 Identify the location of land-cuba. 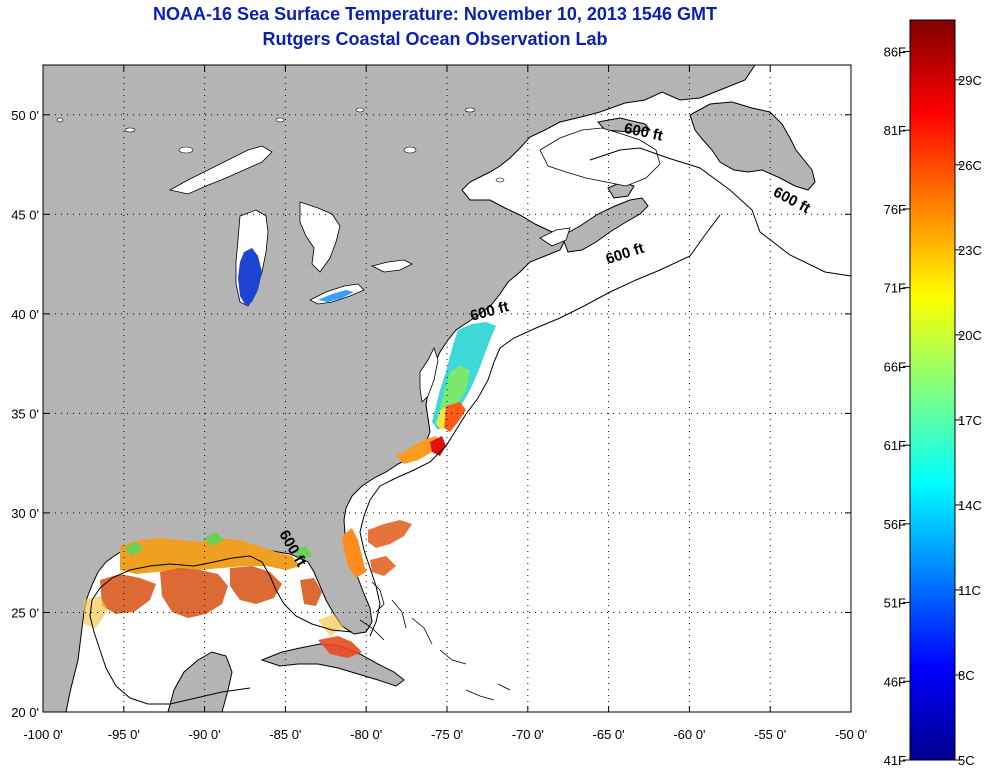
(332, 665).